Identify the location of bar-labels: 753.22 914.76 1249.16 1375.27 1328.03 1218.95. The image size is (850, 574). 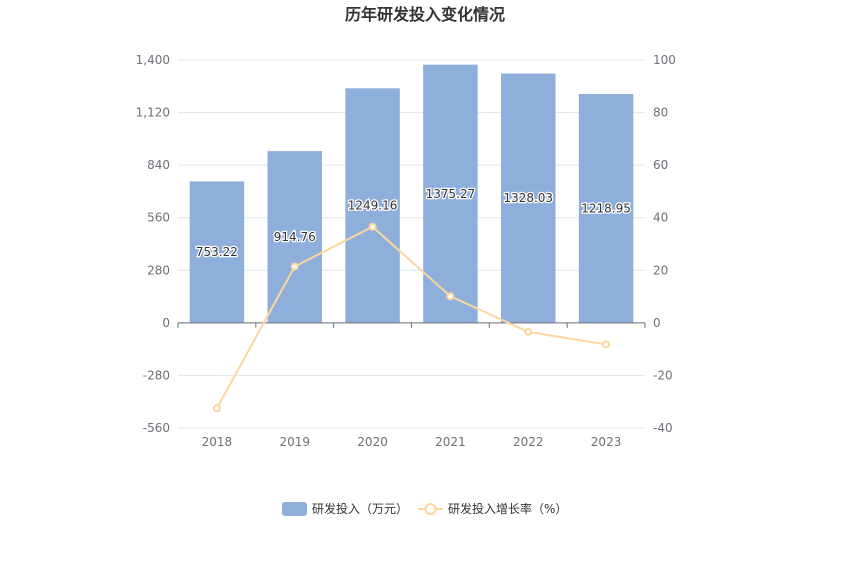
(413, 223).